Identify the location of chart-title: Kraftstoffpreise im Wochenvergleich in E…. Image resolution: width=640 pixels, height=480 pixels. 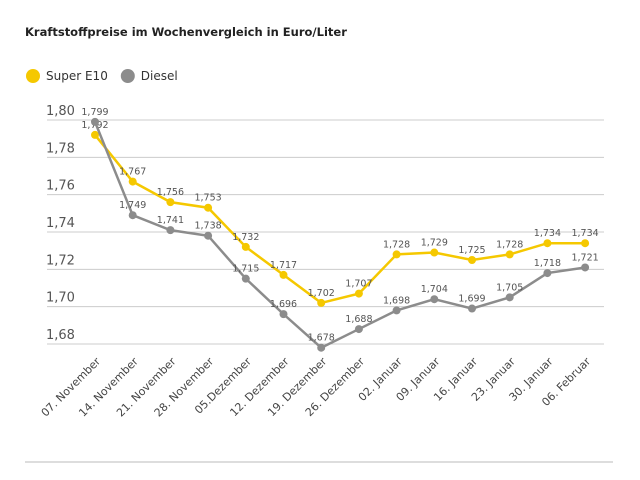
(186, 32).